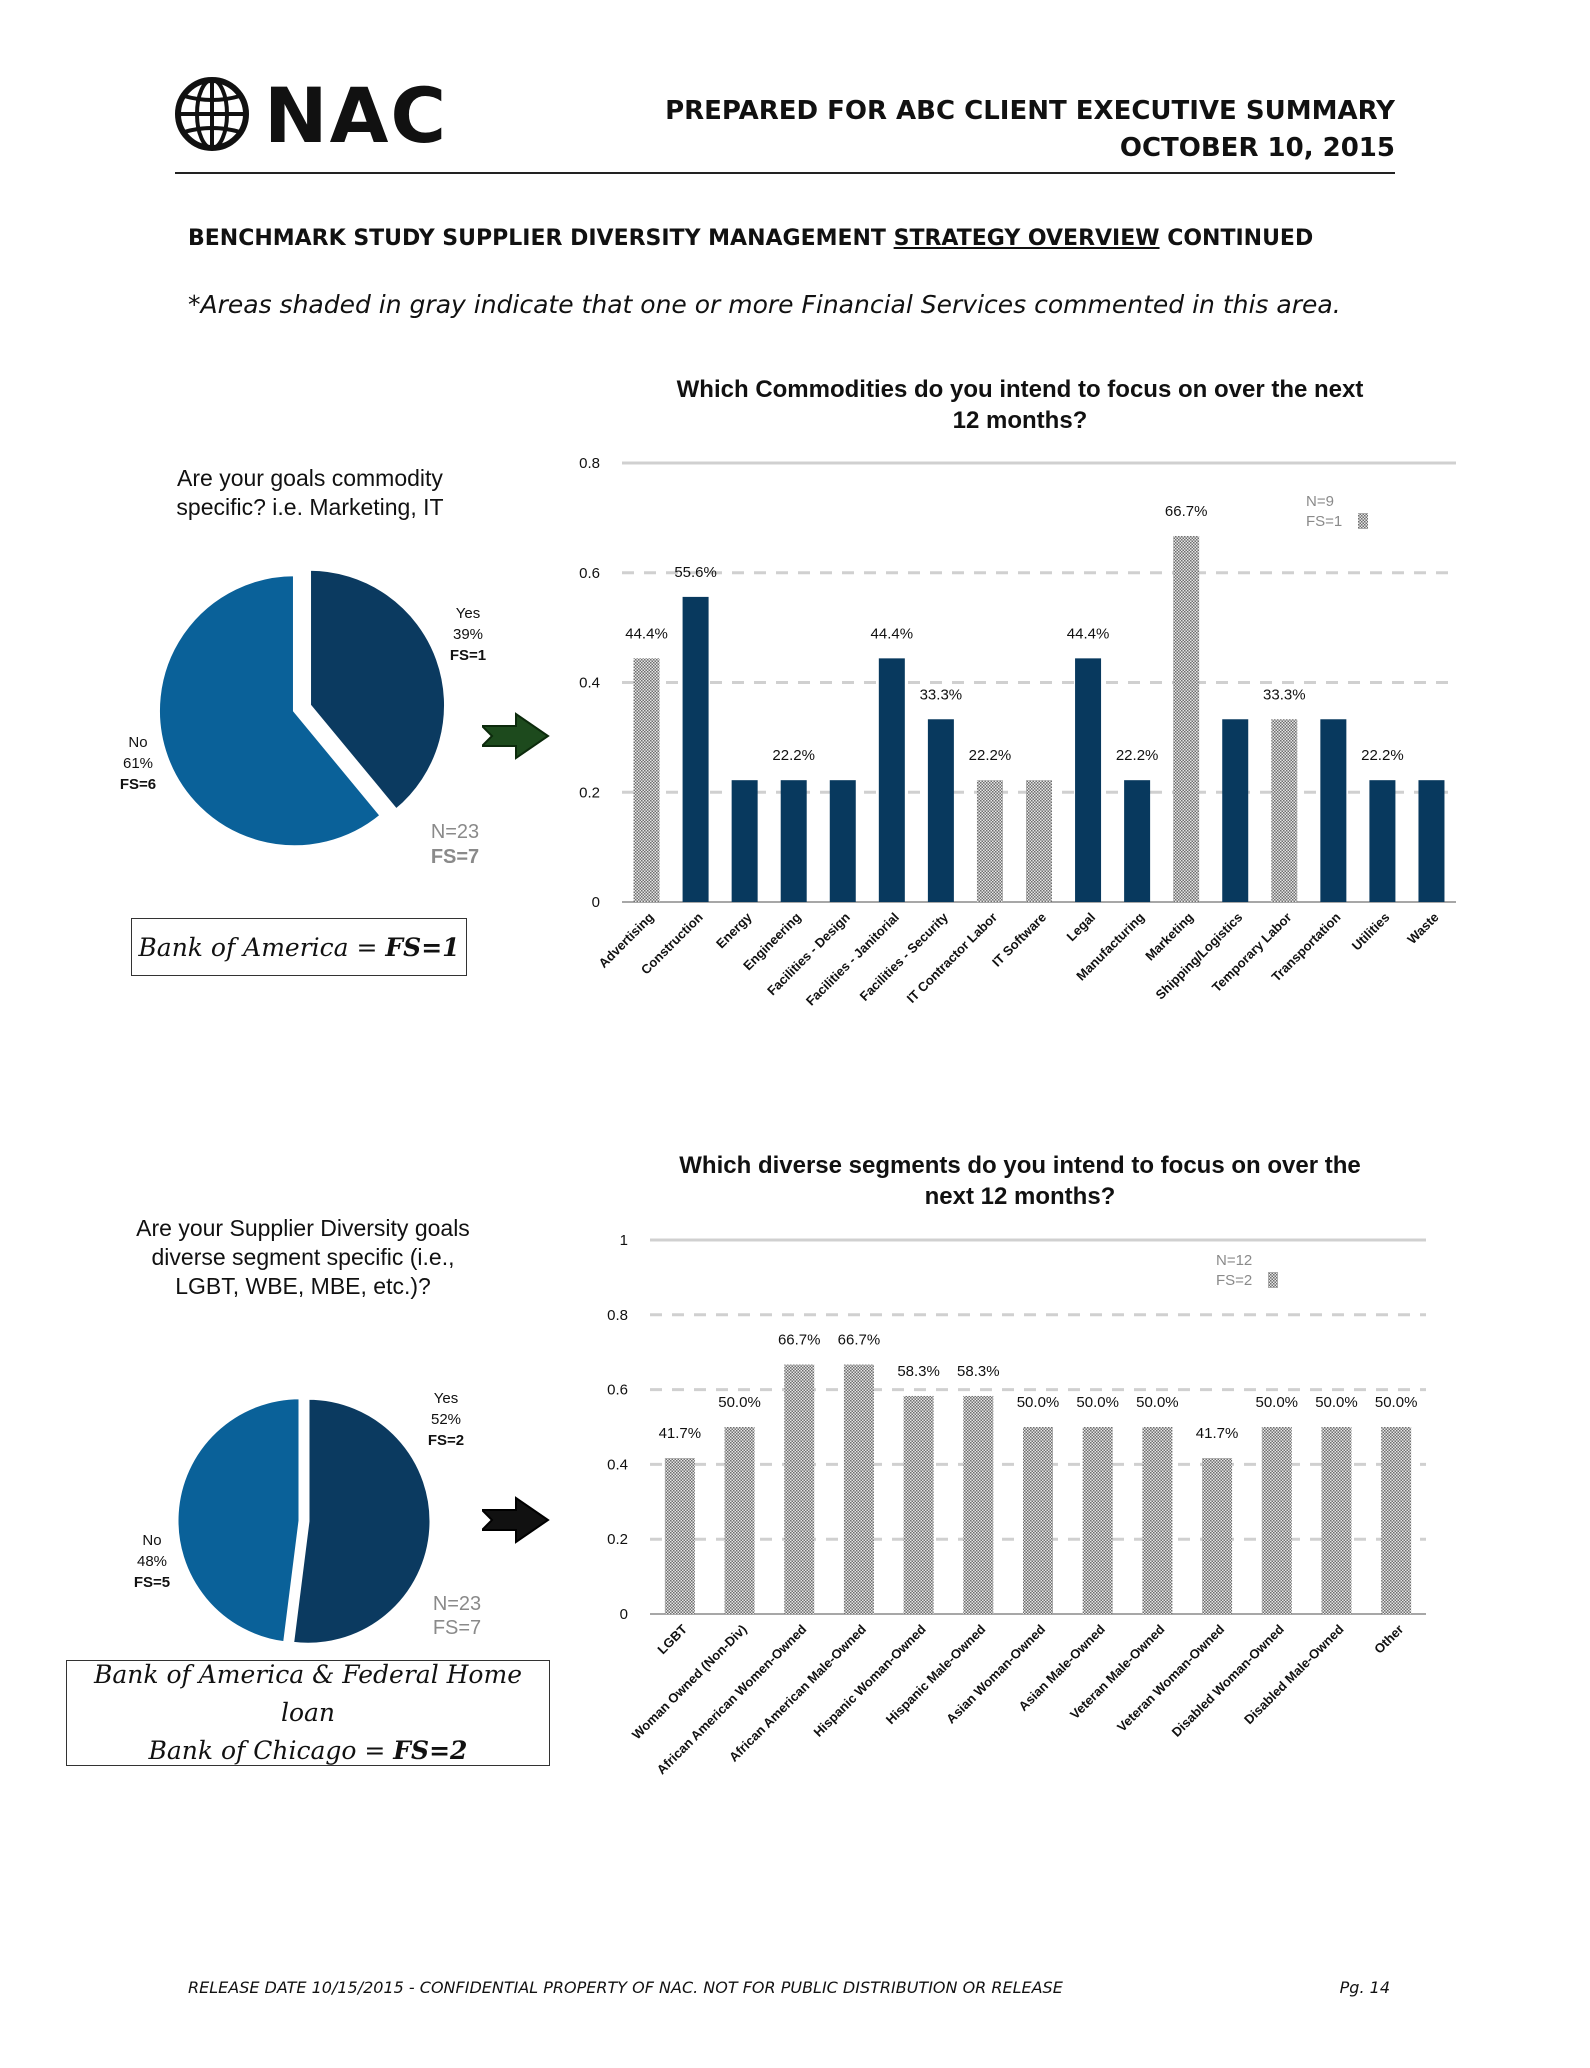 Image resolution: width=1590 pixels, height=2068 pixels. What do you see at coordinates (457, 1604) in the screenshot?
I see `pie2-n-label: N=23` at bounding box center [457, 1604].